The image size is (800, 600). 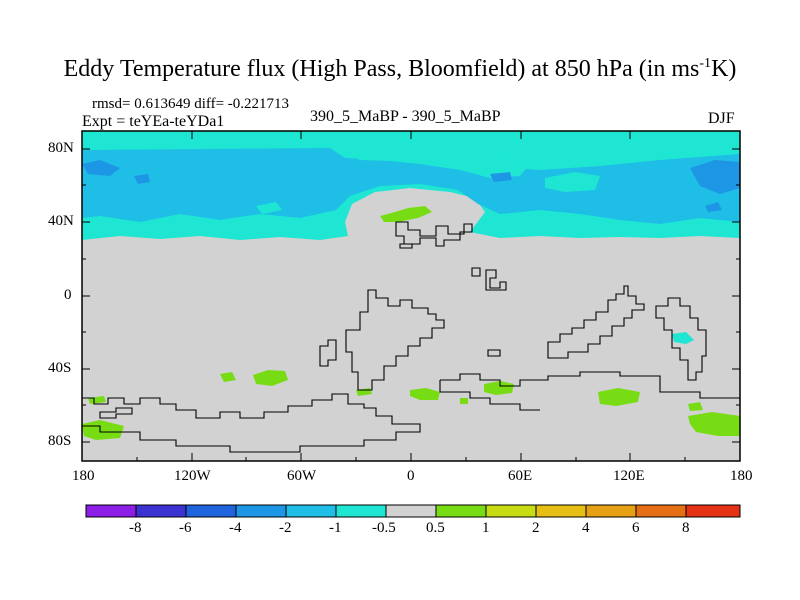 I want to click on x-tick-label: 60W, so click(x=302, y=476).